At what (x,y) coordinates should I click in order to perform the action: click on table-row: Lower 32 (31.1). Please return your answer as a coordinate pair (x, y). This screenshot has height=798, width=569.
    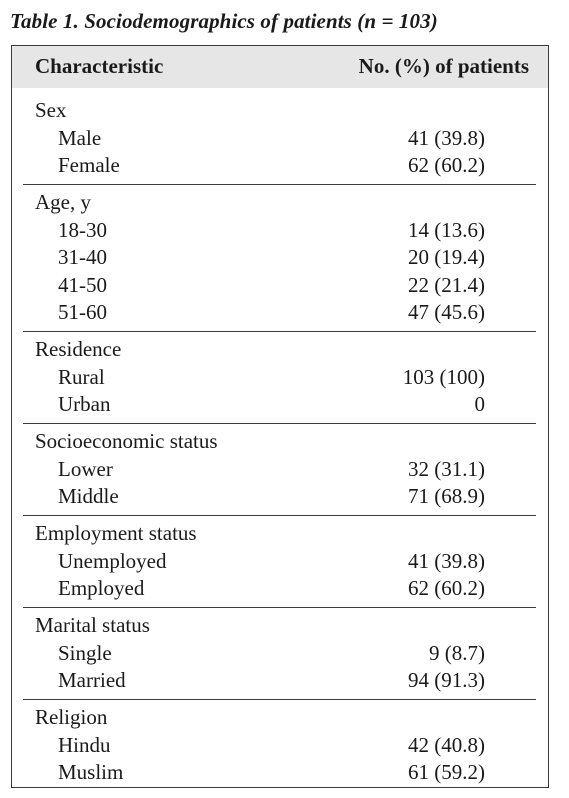
    Looking at the image, I should click on (280, 469).